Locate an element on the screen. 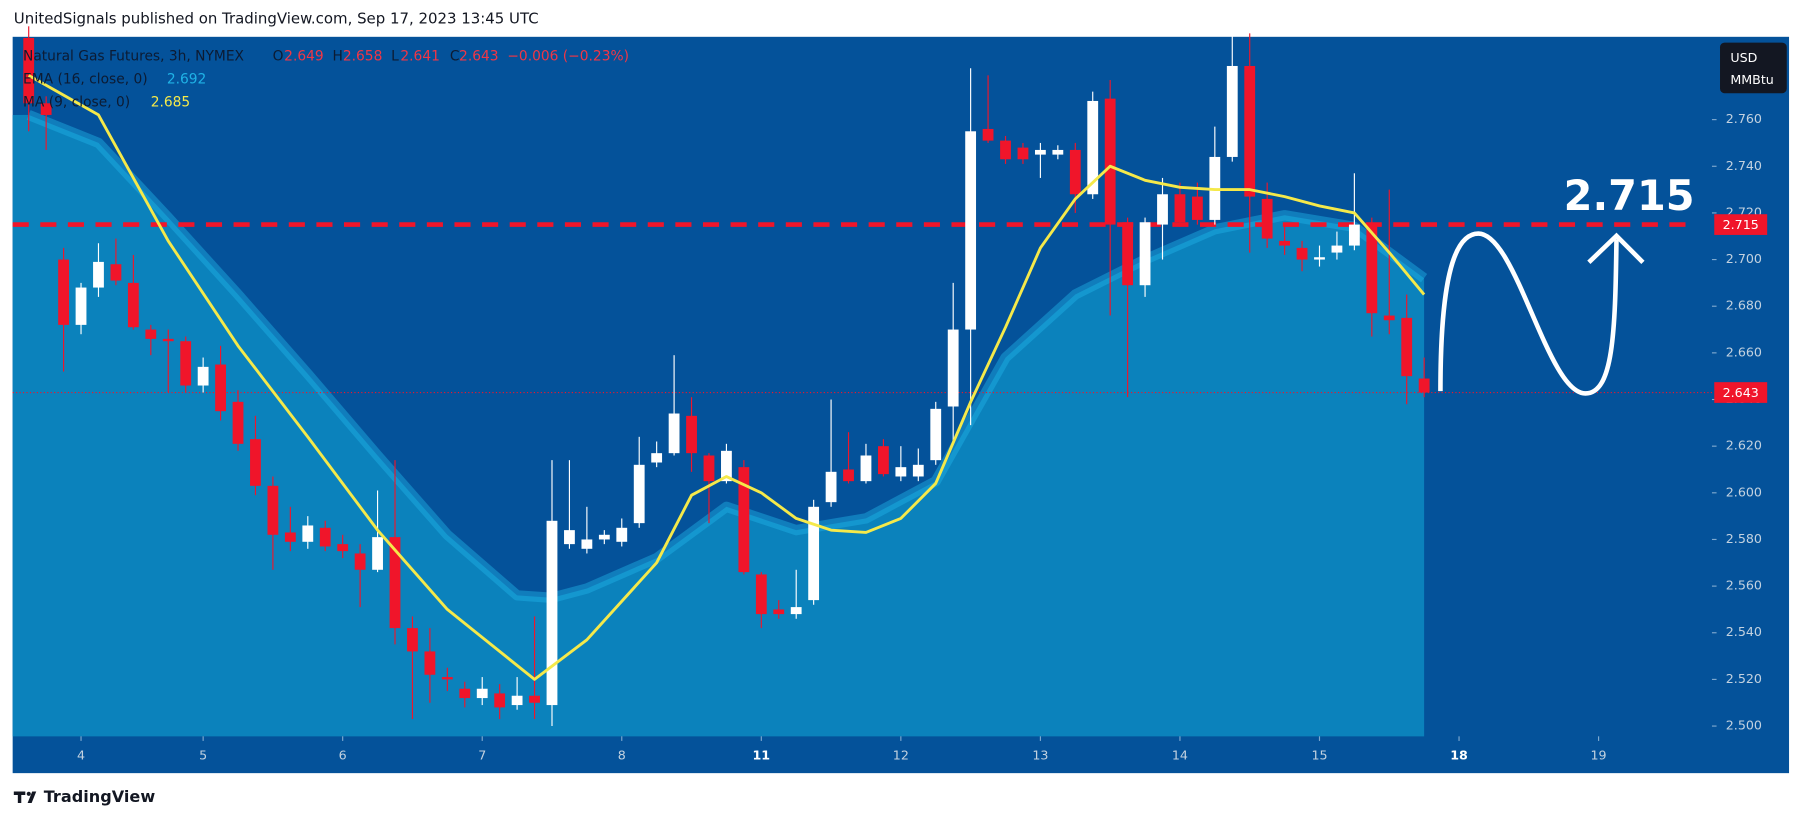  y-tick-label: 2.560 is located at coordinates (1744, 585).